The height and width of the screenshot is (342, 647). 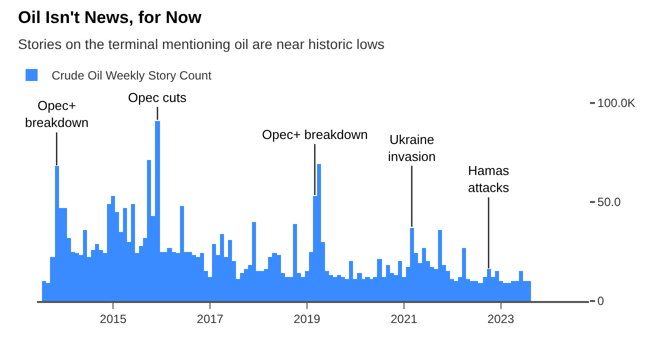 I want to click on x-tick-label: 2019, so click(x=307, y=319).